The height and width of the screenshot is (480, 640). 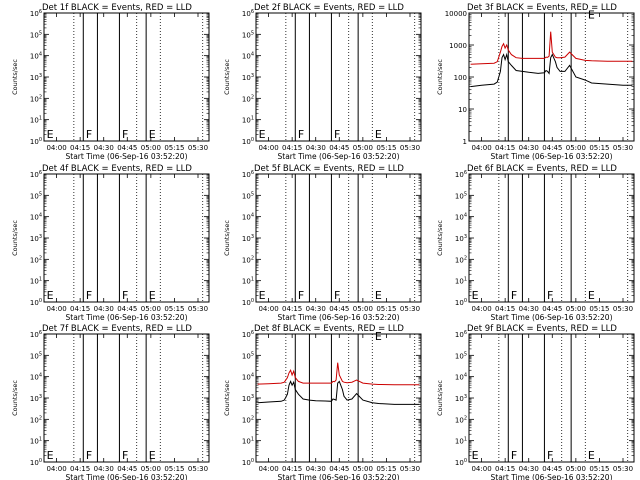 What do you see at coordinates (329, 329) in the screenshot?
I see `chart-title: Det 8f BLACK = Events, RED = LLD` at bounding box center [329, 329].